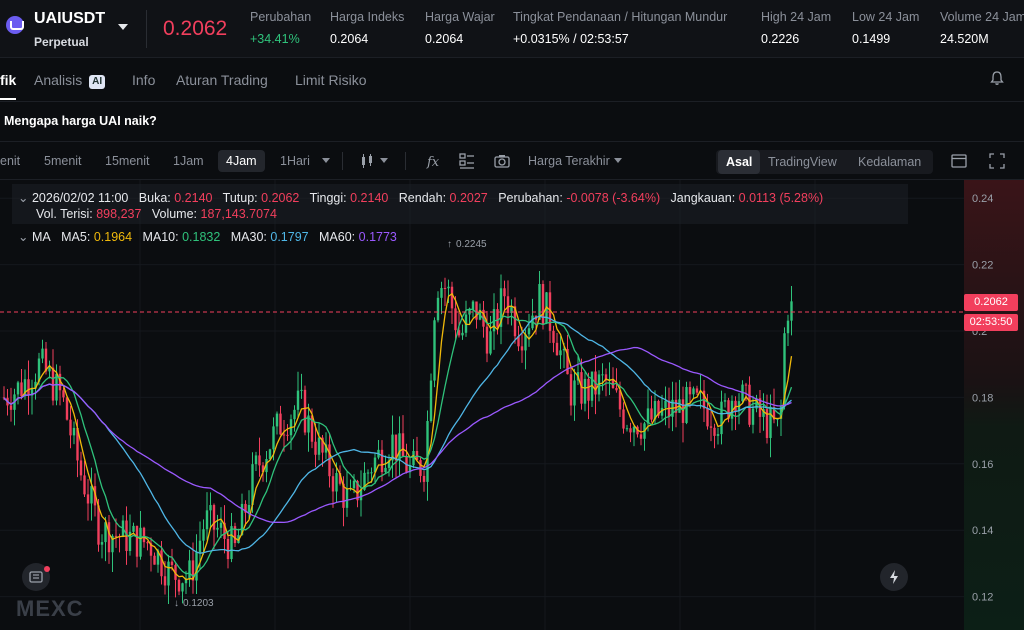 The height and width of the screenshot is (630, 1024). What do you see at coordinates (331, 80) in the screenshot?
I see `tab-risk-limit: Limit Risiko` at bounding box center [331, 80].